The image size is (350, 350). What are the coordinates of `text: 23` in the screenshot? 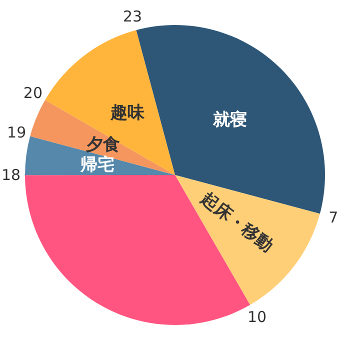 It's located at (132, 17).